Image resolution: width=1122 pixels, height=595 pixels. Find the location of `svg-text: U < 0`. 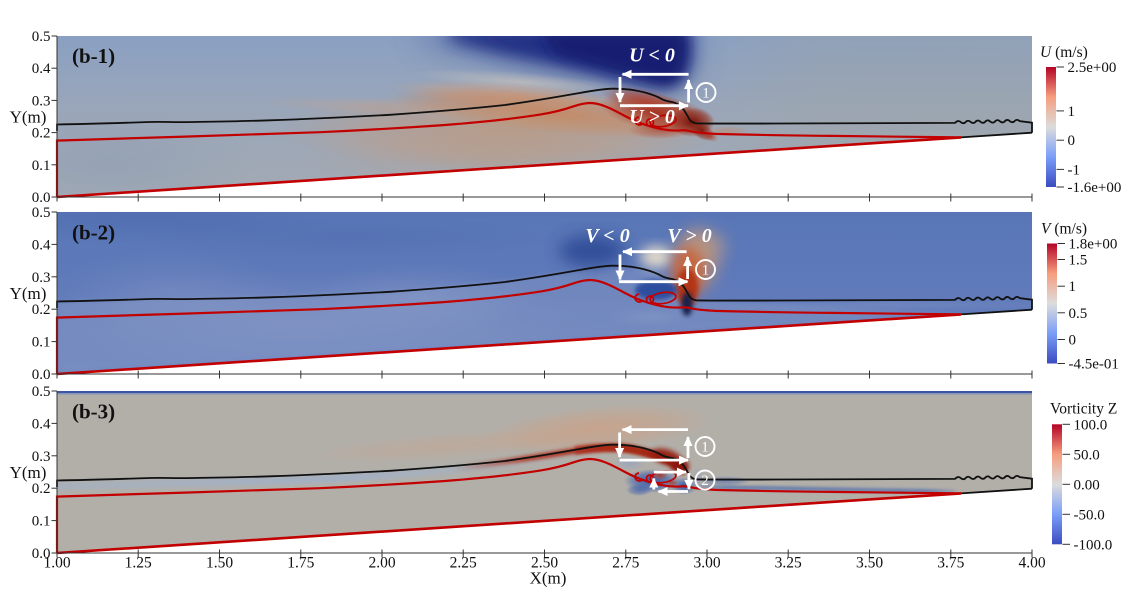

svg-text: U < 0 is located at coordinates (652, 56).